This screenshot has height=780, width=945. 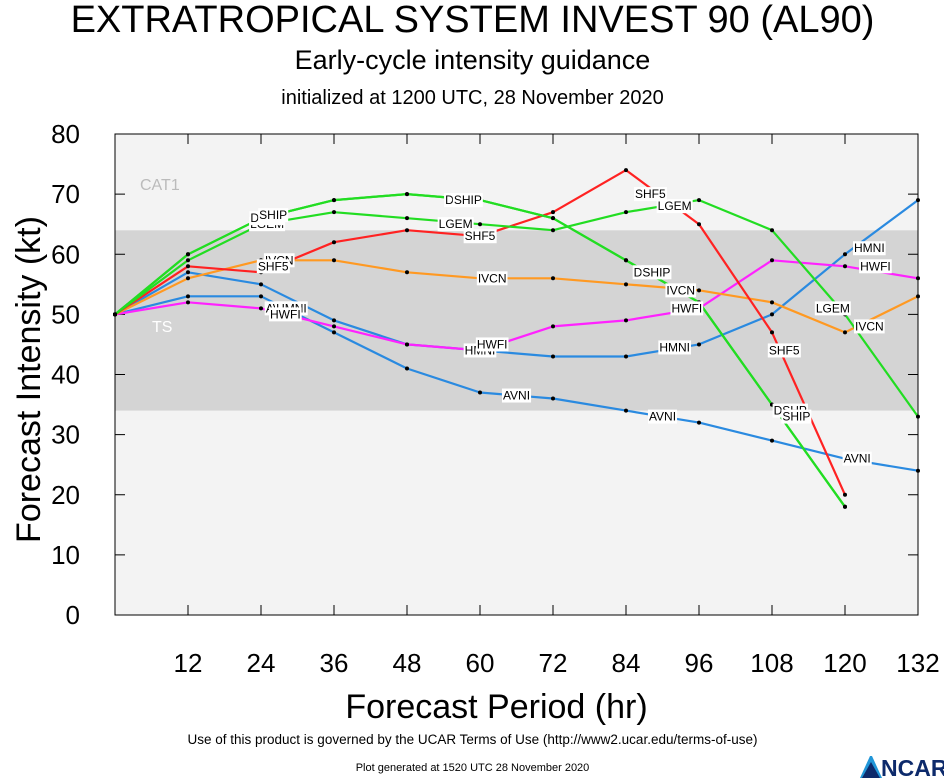 I want to click on y-tick-label: 0, so click(x=73, y=615).